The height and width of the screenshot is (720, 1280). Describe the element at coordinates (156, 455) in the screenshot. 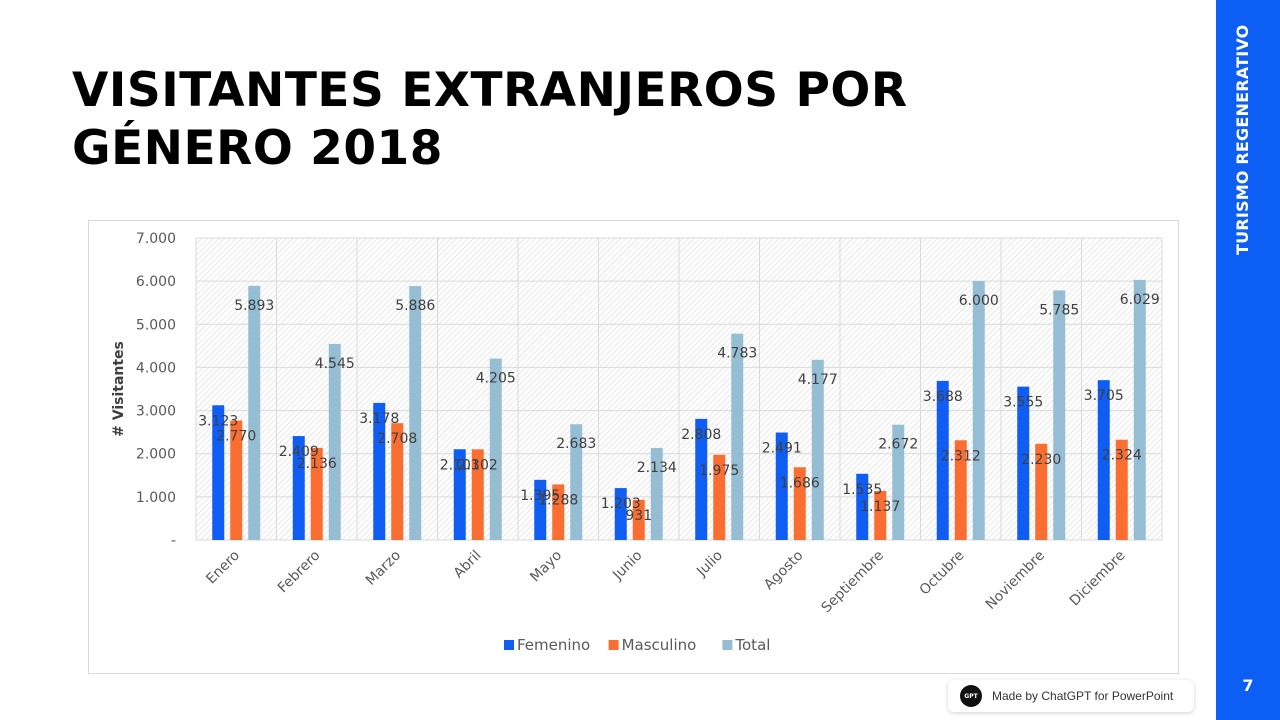

I see `y-tick-label: 2.000` at that location.